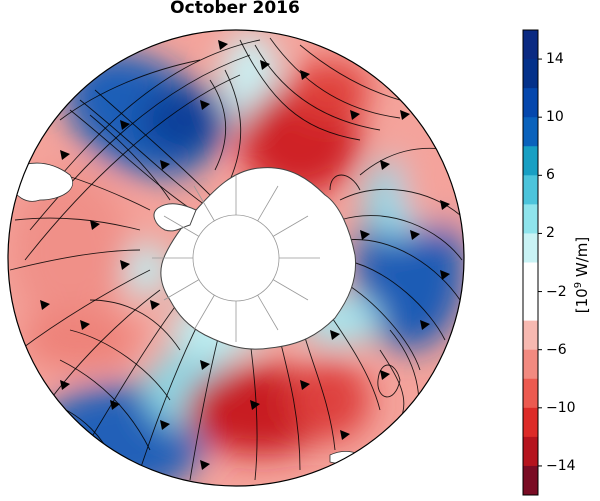 The width and height of the screenshot is (600, 501). I want to click on south-america-landmass, so click(41, 182).